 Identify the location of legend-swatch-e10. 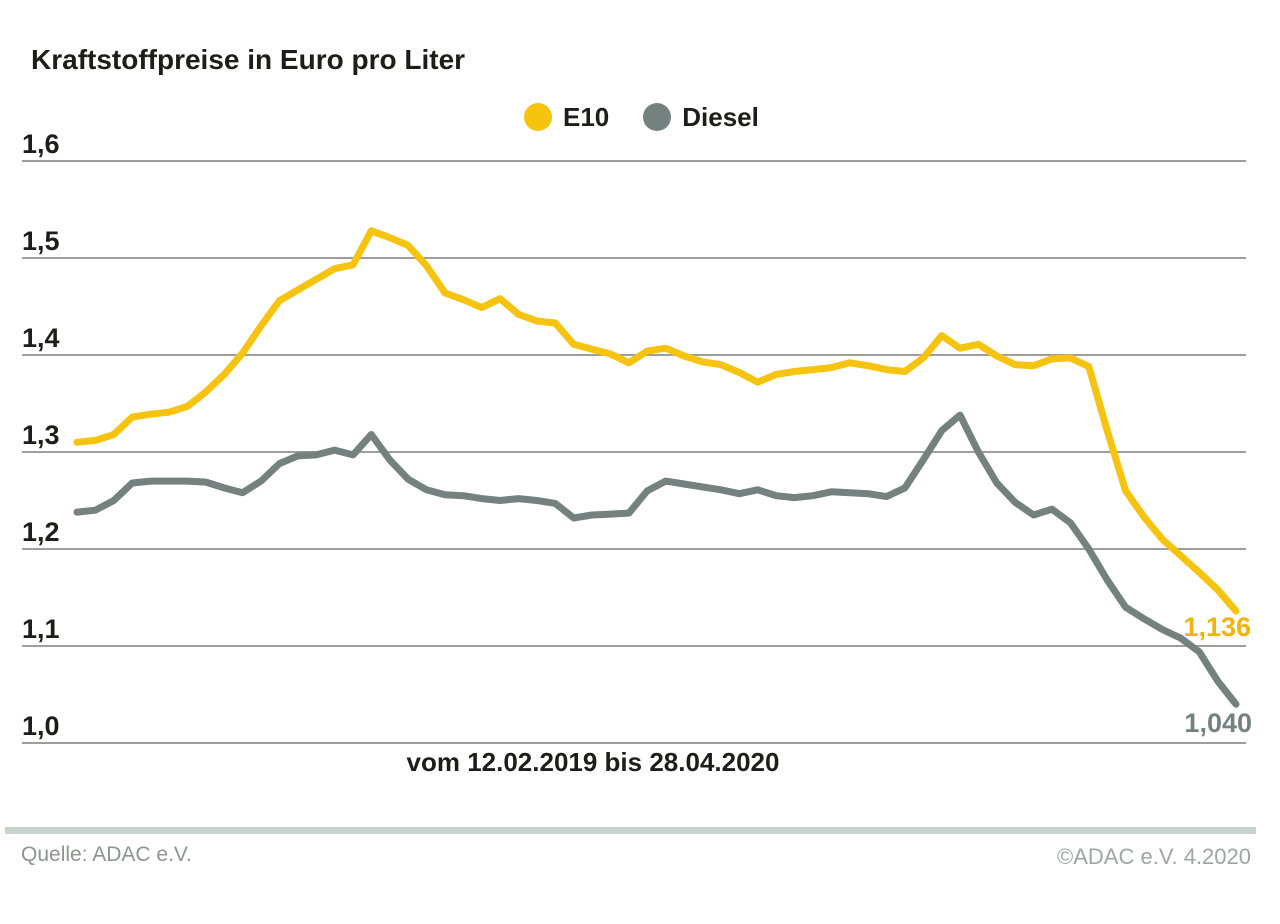
(538, 117).